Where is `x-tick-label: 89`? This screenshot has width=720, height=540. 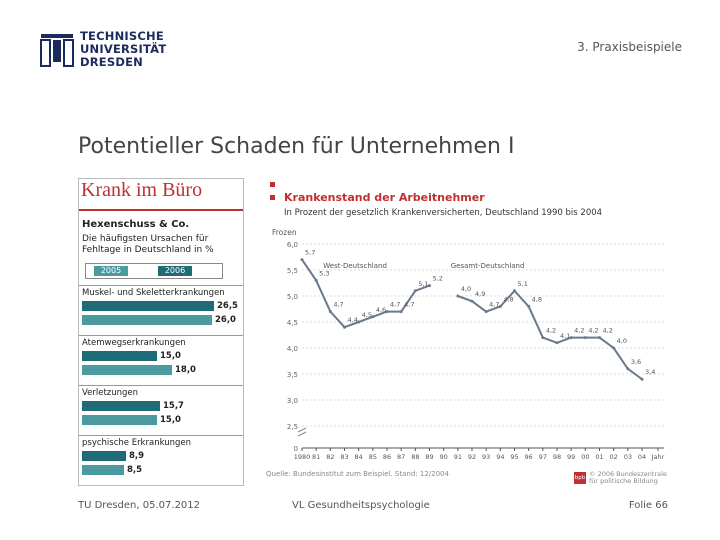 x-tick-label: 89 is located at coordinates (429, 457).